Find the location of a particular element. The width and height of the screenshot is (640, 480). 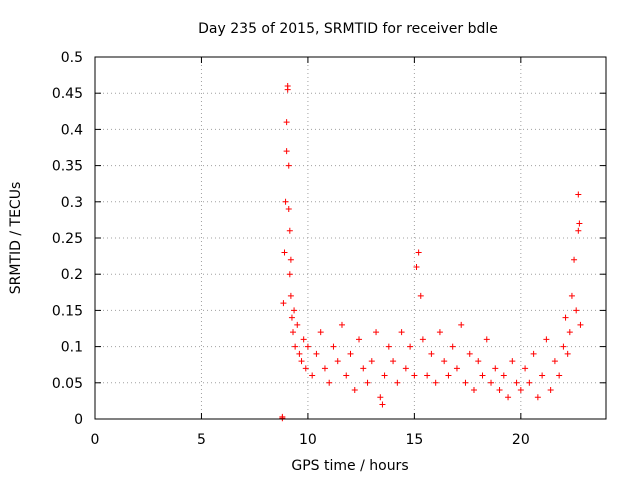

y-tick-label: 0.35 is located at coordinates (67, 167).